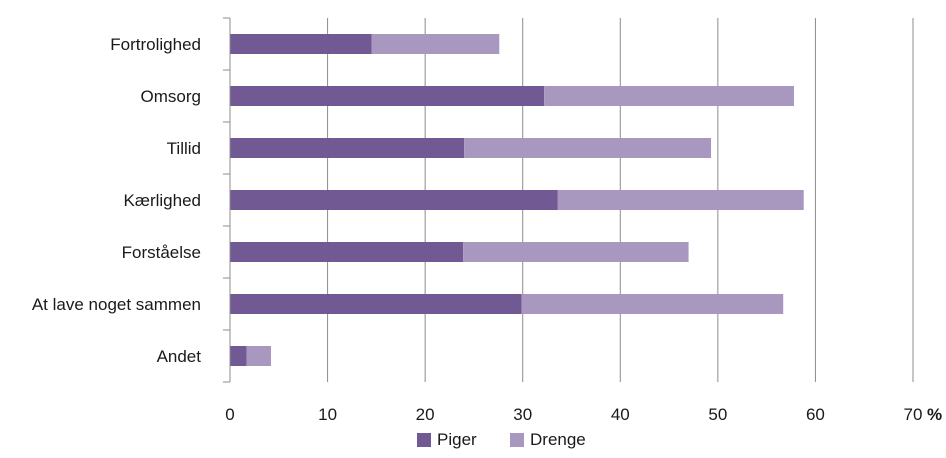 The width and height of the screenshot is (946, 458). I want to click on x-axis-unit-label: %, so click(934, 414).